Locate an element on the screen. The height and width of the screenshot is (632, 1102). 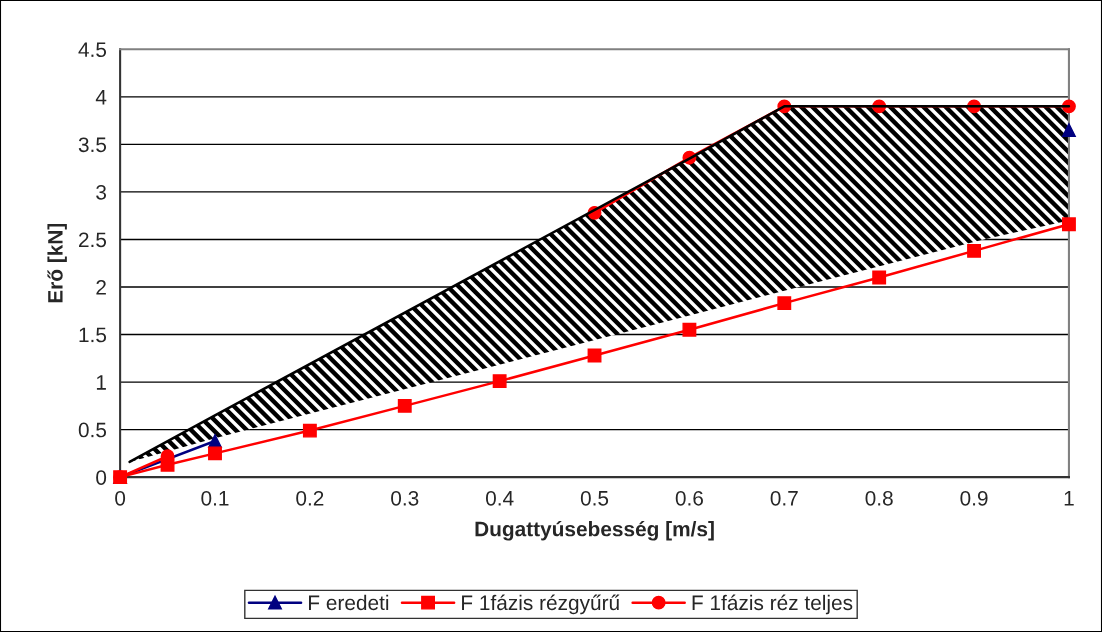
y-tick-label: 4 is located at coordinates (101, 97).